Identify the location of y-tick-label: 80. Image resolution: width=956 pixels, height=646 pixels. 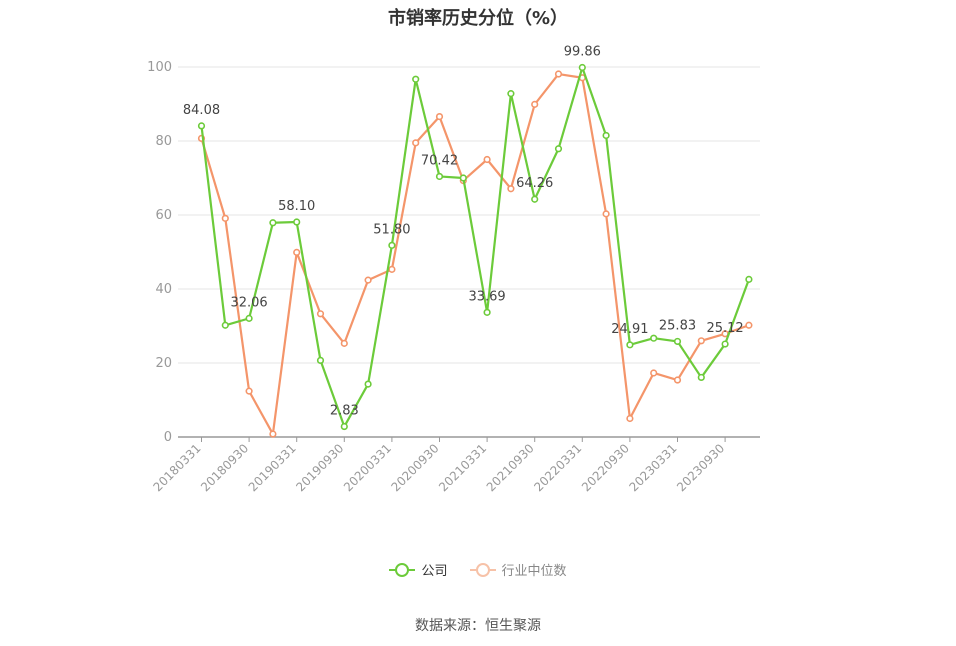
(163, 141).